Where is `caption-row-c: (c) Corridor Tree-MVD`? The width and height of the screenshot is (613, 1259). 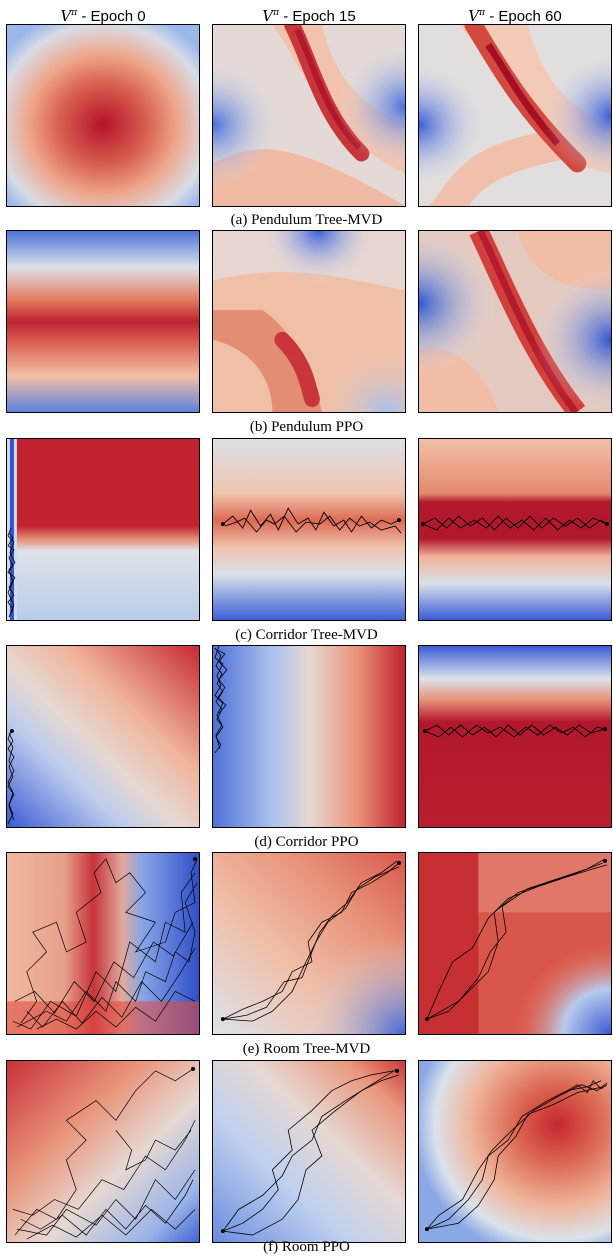 caption-row-c: (c) Corridor Tree-MVD is located at coordinates (306, 635).